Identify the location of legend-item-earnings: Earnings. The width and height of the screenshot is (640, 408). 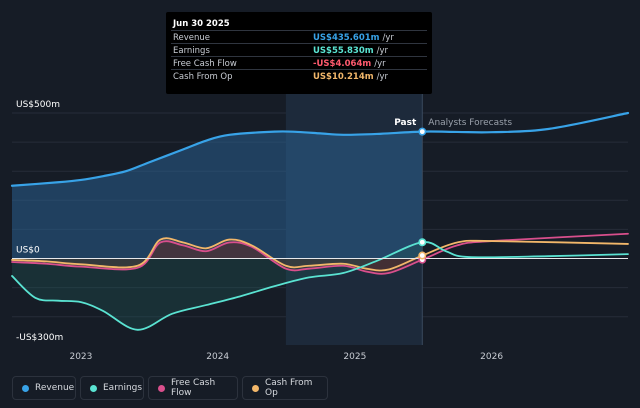
(112, 388).